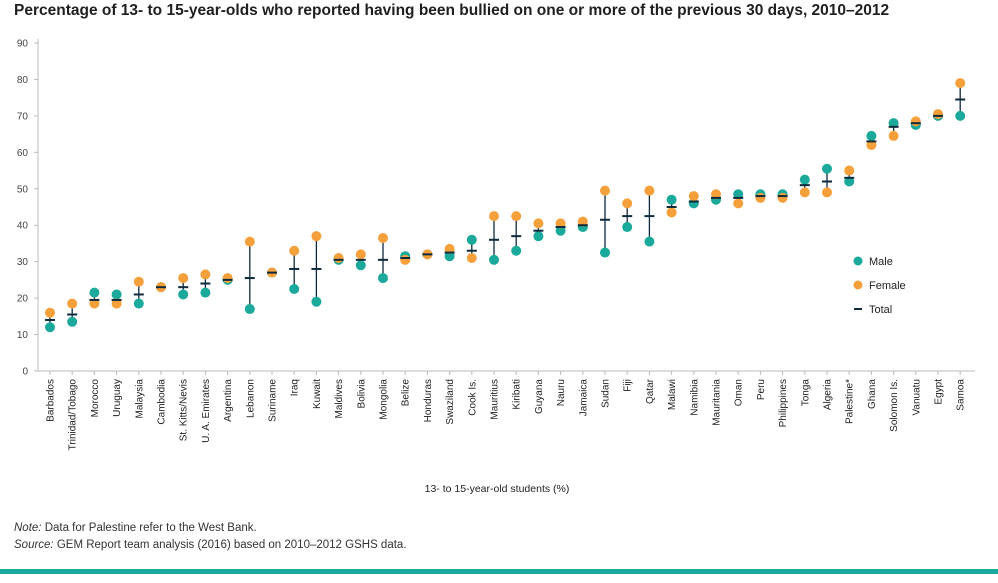 The width and height of the screenshot is (998, 583). I want to click on x-tick-label: Trinidad/Tobago, so click(73, 415).